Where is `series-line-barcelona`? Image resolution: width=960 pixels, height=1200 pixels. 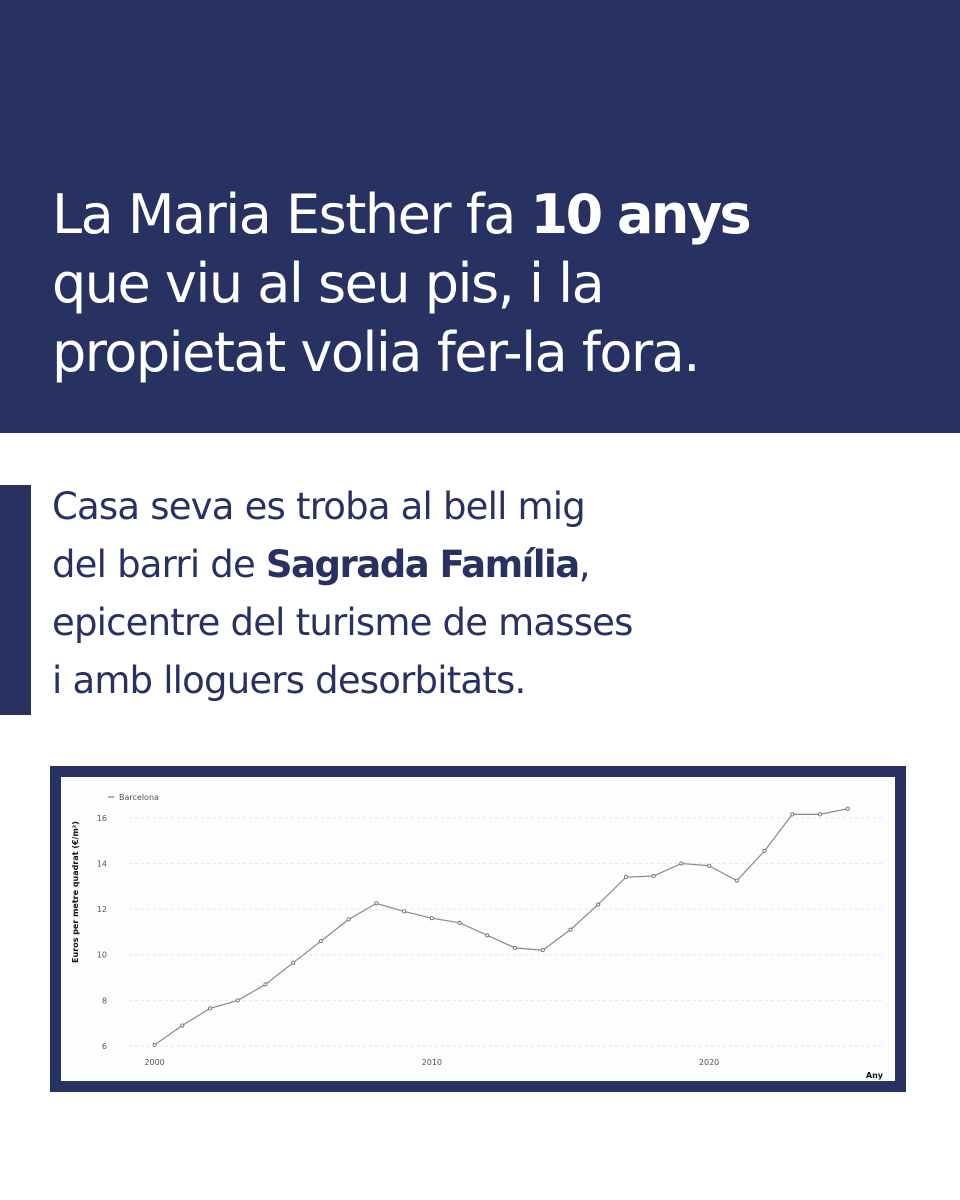
series-line-barcelona is located at coordinates (501, 927).